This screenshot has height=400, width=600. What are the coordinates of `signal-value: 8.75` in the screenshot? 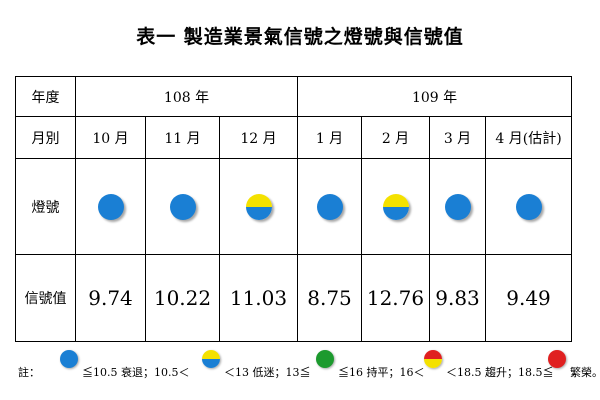 It's located at (329, 298).